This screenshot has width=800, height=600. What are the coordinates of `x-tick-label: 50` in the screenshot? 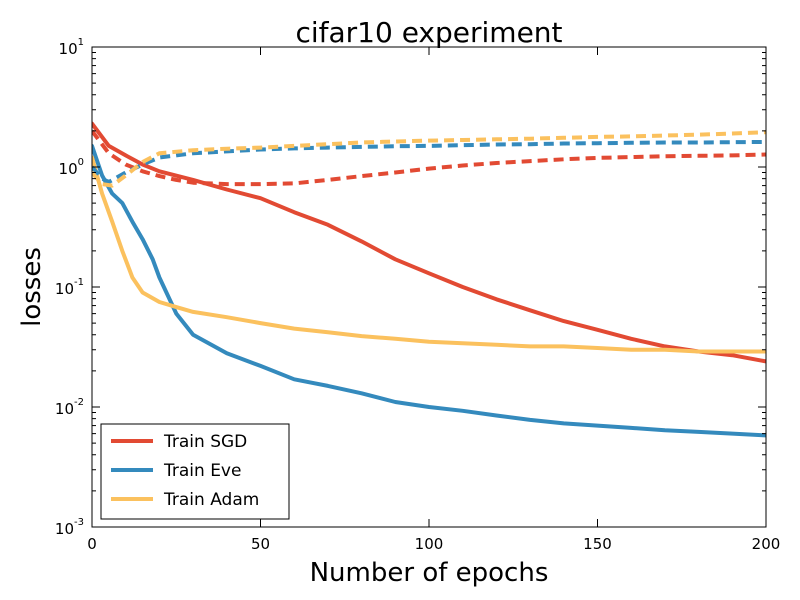 It's located at (260, 544).